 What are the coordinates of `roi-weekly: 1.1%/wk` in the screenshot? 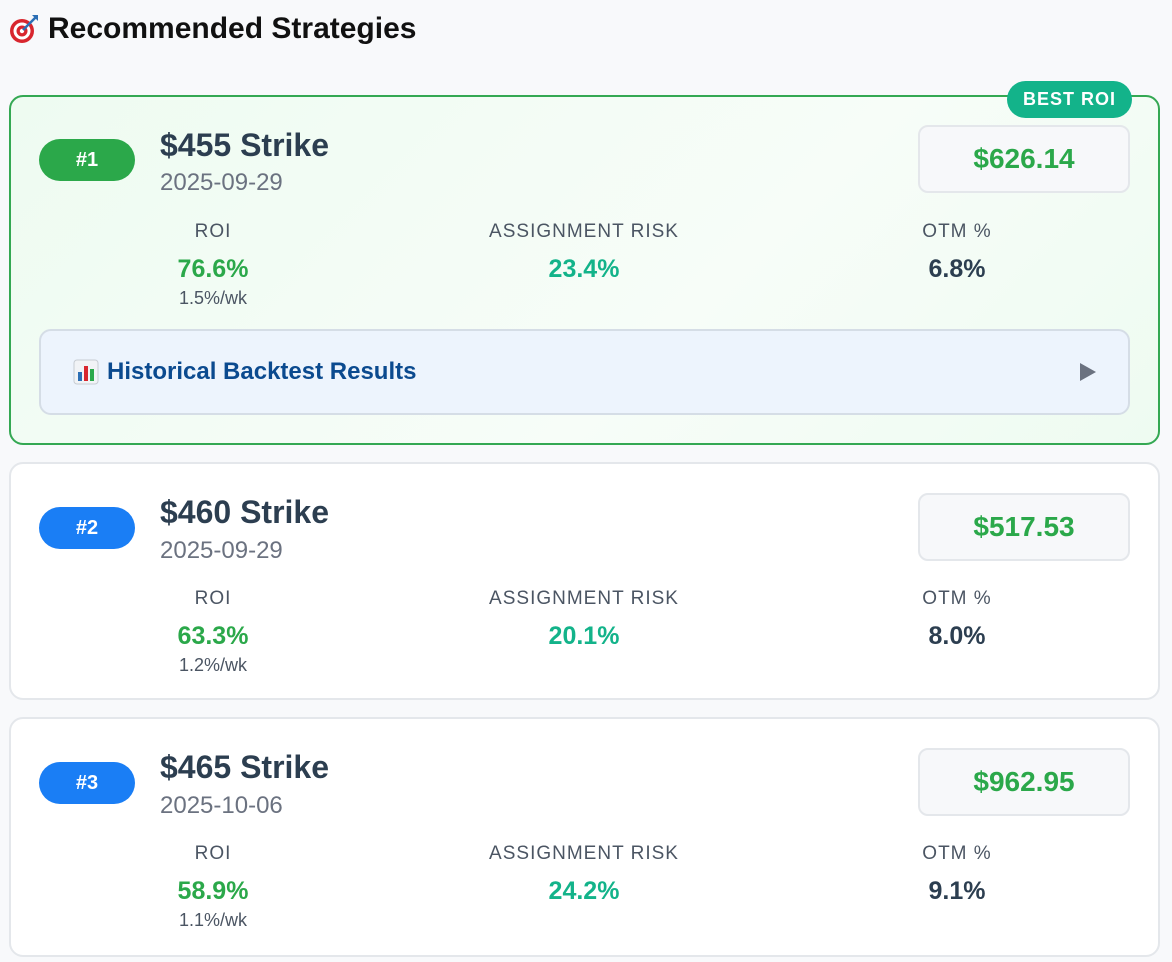 It's located at (213, 920).